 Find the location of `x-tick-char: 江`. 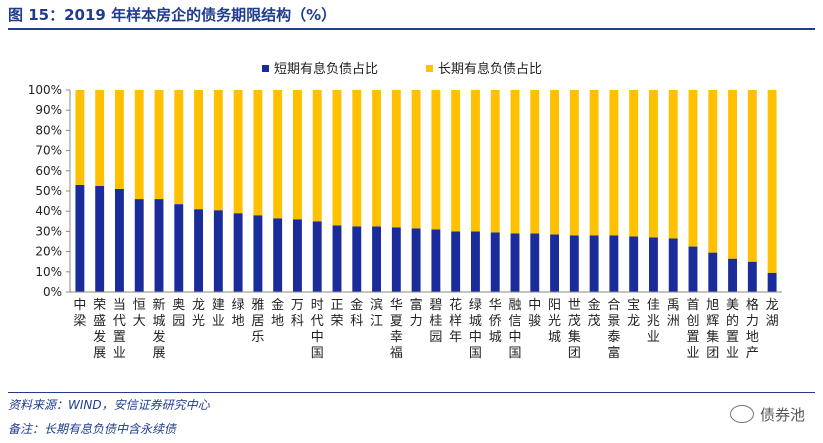

x-tick-char: 江 is located at coordinates (376, 321).